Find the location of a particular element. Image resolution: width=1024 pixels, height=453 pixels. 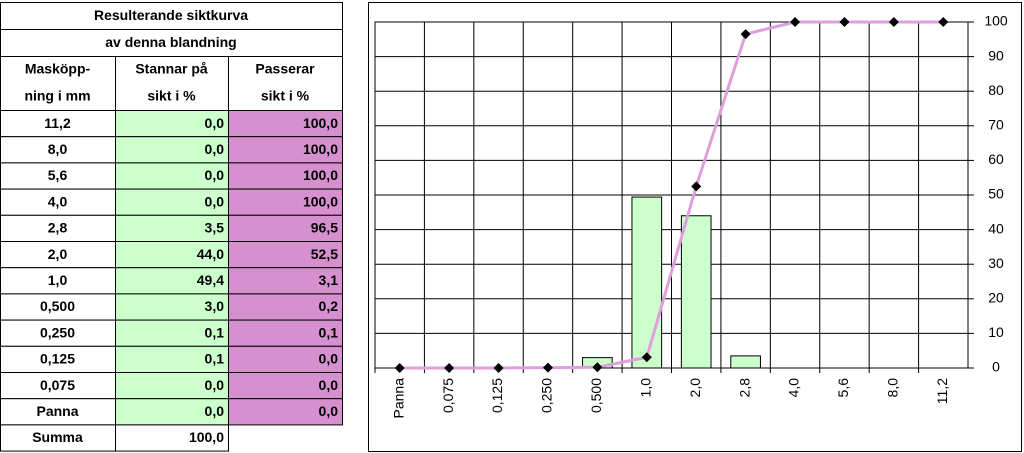

table-title: av denna blandning is located at coordinates (170, 42).